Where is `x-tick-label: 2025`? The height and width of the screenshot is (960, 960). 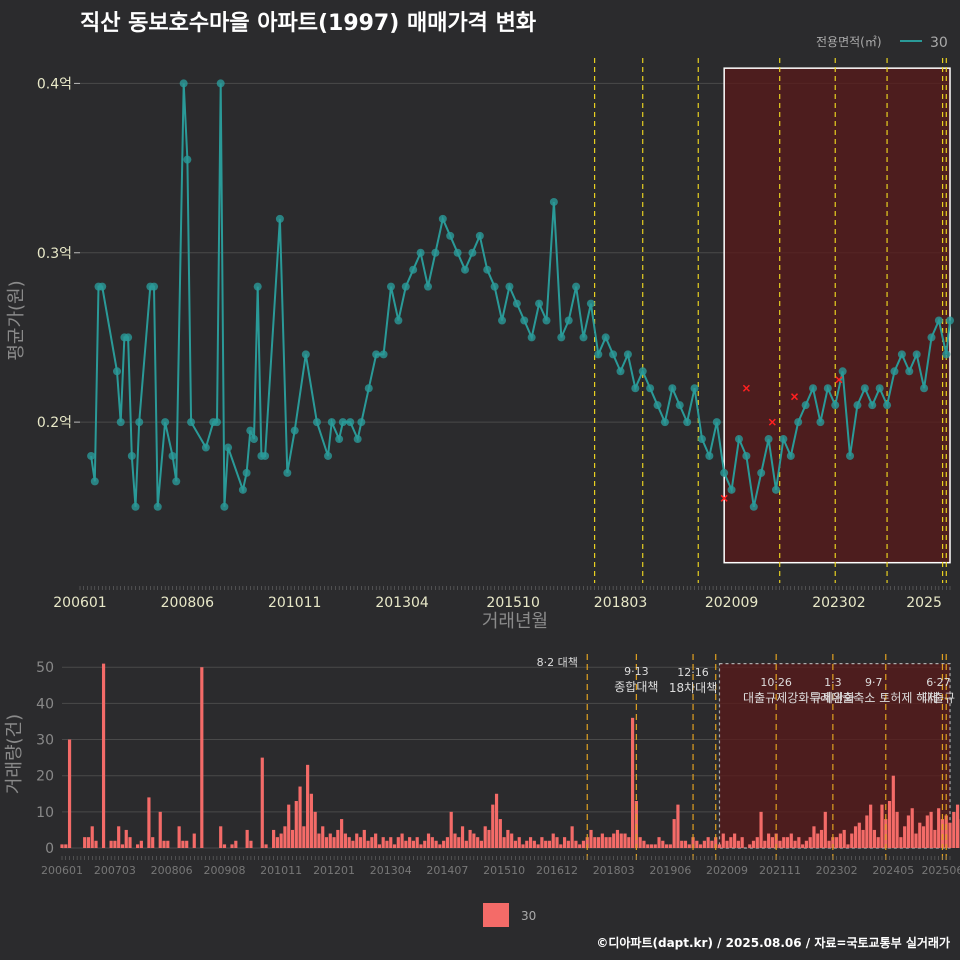 x-tick-label: 2025 is located at coordinates (924, 603).